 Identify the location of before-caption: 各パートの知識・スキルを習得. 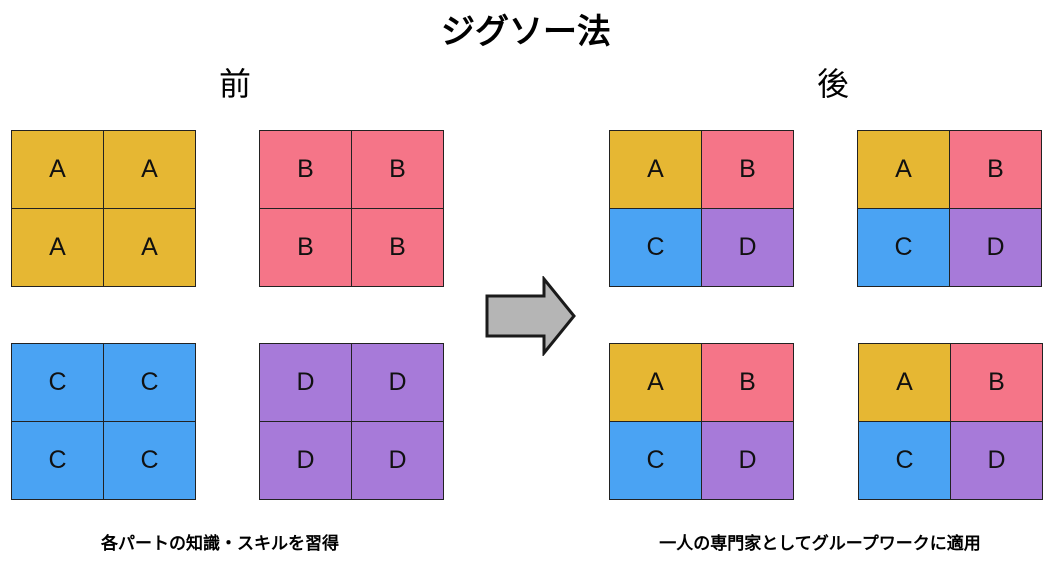
(220, 544).